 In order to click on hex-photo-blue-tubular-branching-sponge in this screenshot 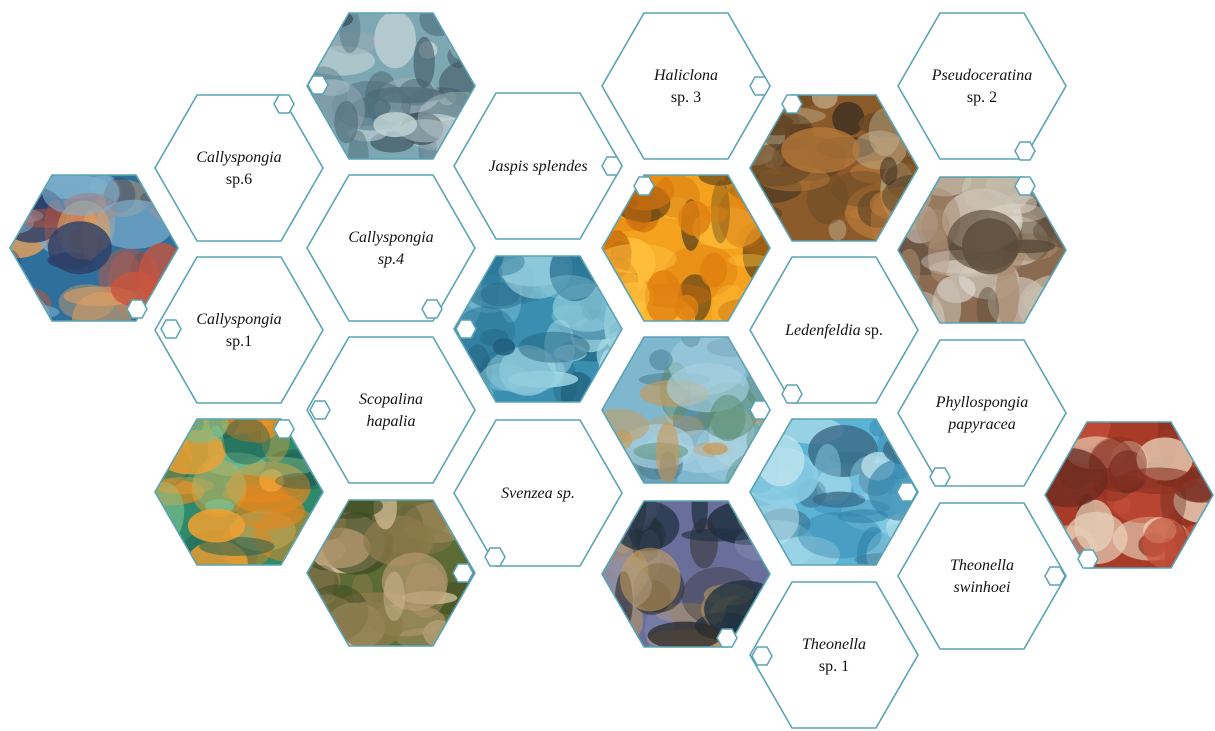, I will do `click(538, 329)`.